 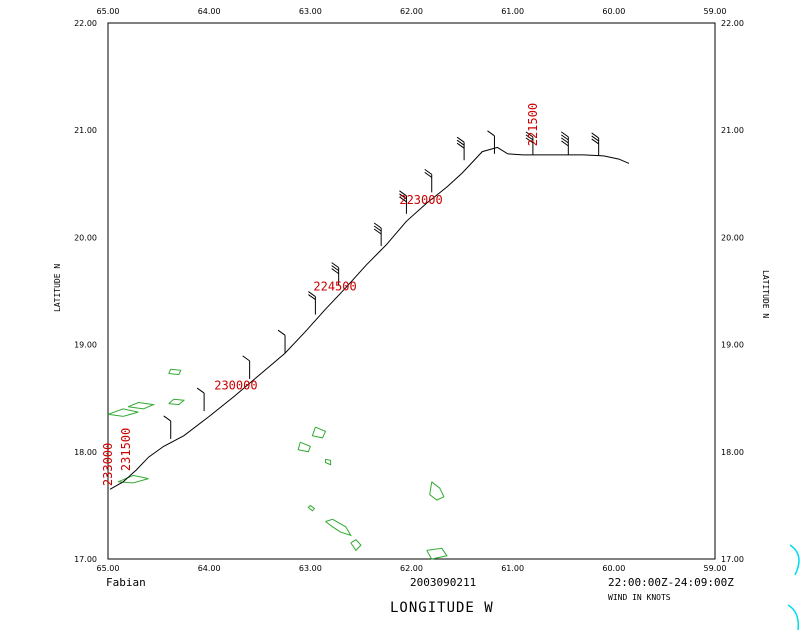 I want to click on y-axis-label-left: LATITUDE N, so click(x=57, y=288).